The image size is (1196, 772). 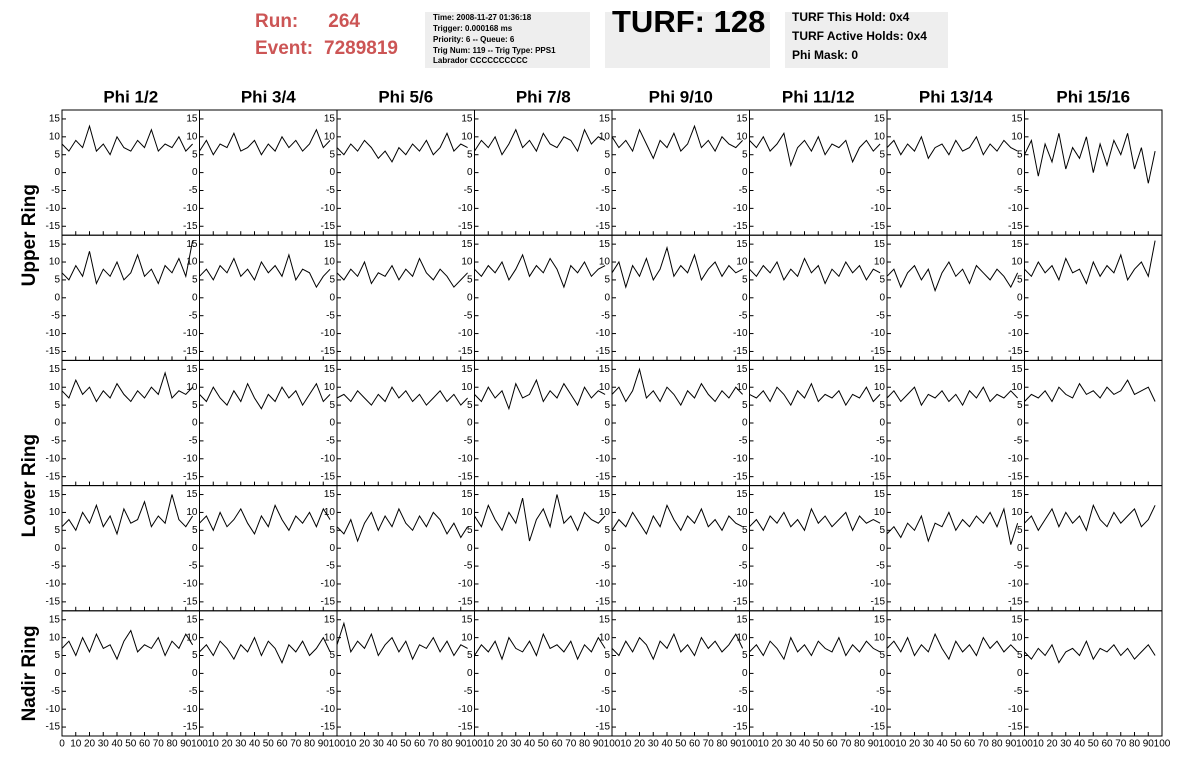 What do you see at coordinates (365, 744) in the screenshot?
I see `x-tick-label: 20` at bounding box center [365, 744].